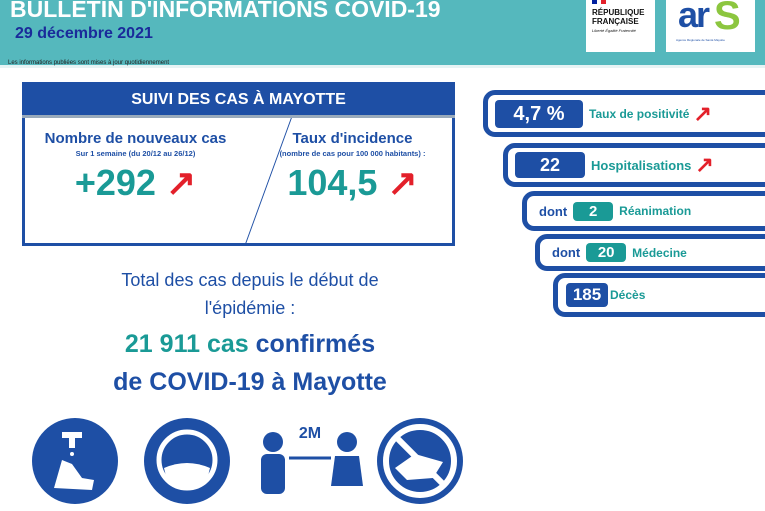  Describe the element at coordinates (75, 461) in the screenshot. I see `handwash-icon` at that location.